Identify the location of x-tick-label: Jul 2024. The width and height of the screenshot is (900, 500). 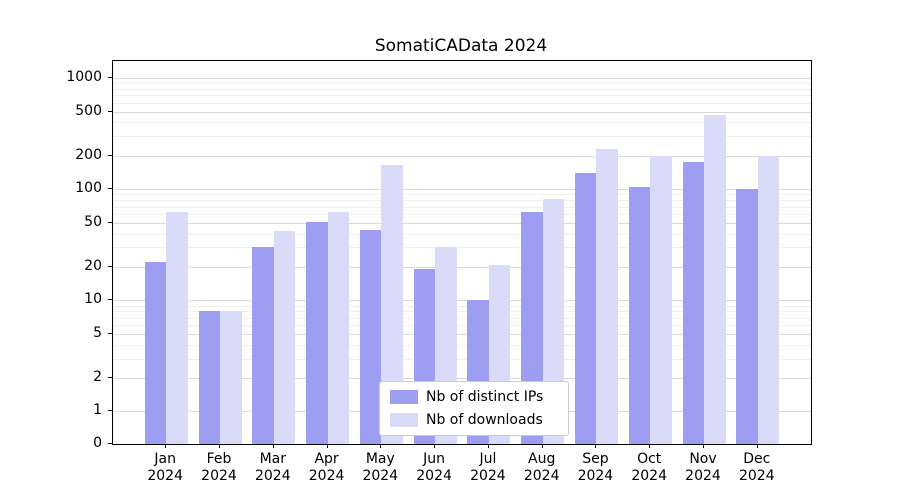
(488, 468).